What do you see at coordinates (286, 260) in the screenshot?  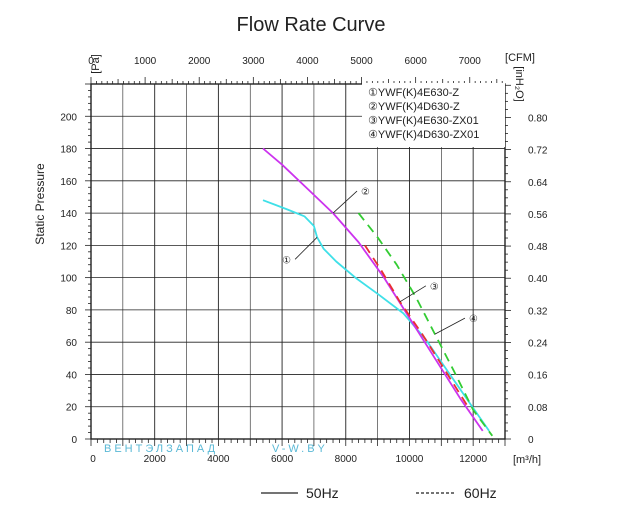 I see `marker-label-1: ①` at bounding box center [286, 260].